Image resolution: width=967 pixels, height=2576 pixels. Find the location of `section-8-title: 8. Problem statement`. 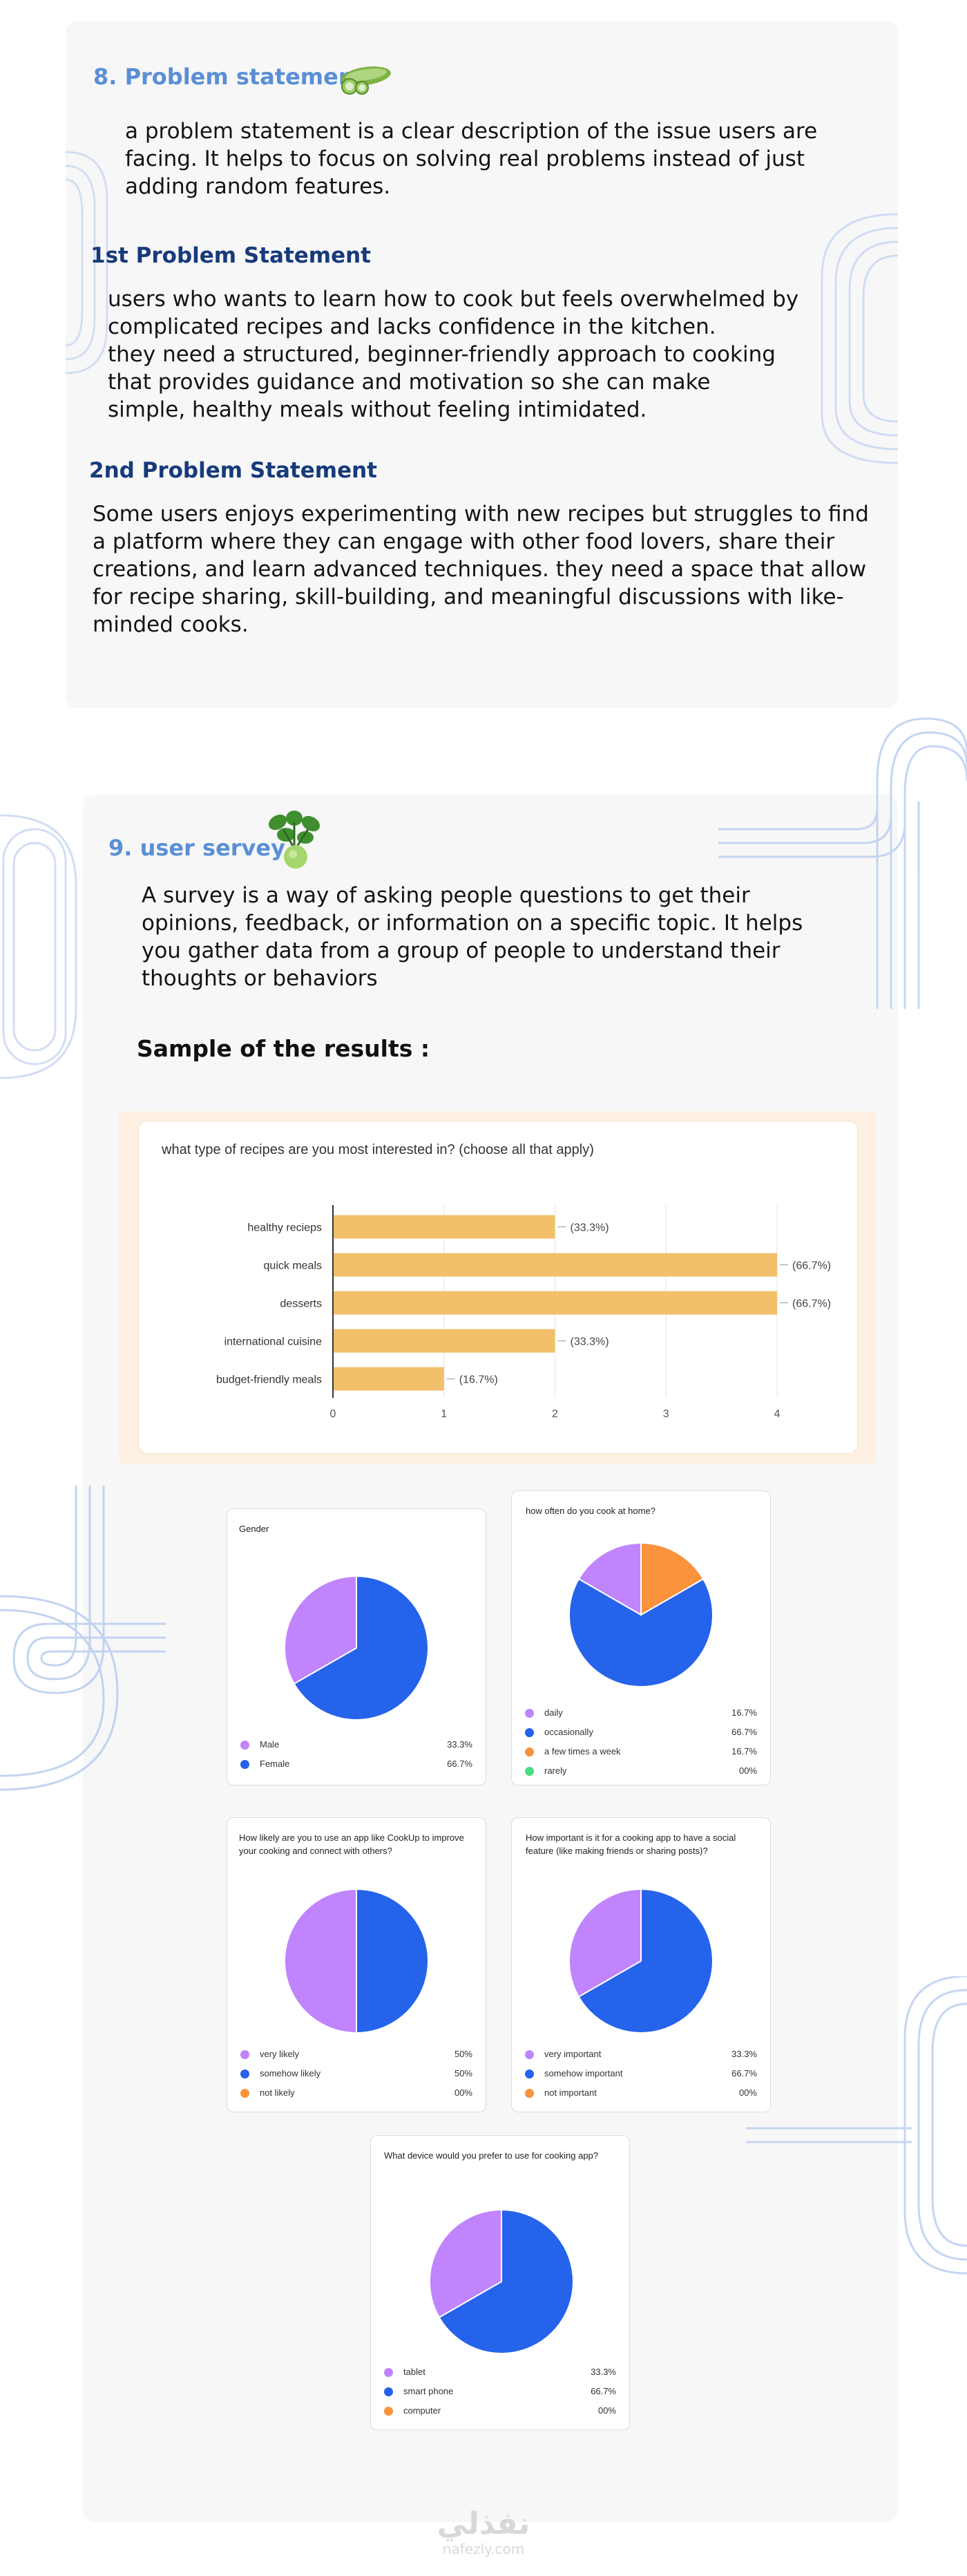

section-8-title: 8. Problem statement is located at coordinates (229, 77).